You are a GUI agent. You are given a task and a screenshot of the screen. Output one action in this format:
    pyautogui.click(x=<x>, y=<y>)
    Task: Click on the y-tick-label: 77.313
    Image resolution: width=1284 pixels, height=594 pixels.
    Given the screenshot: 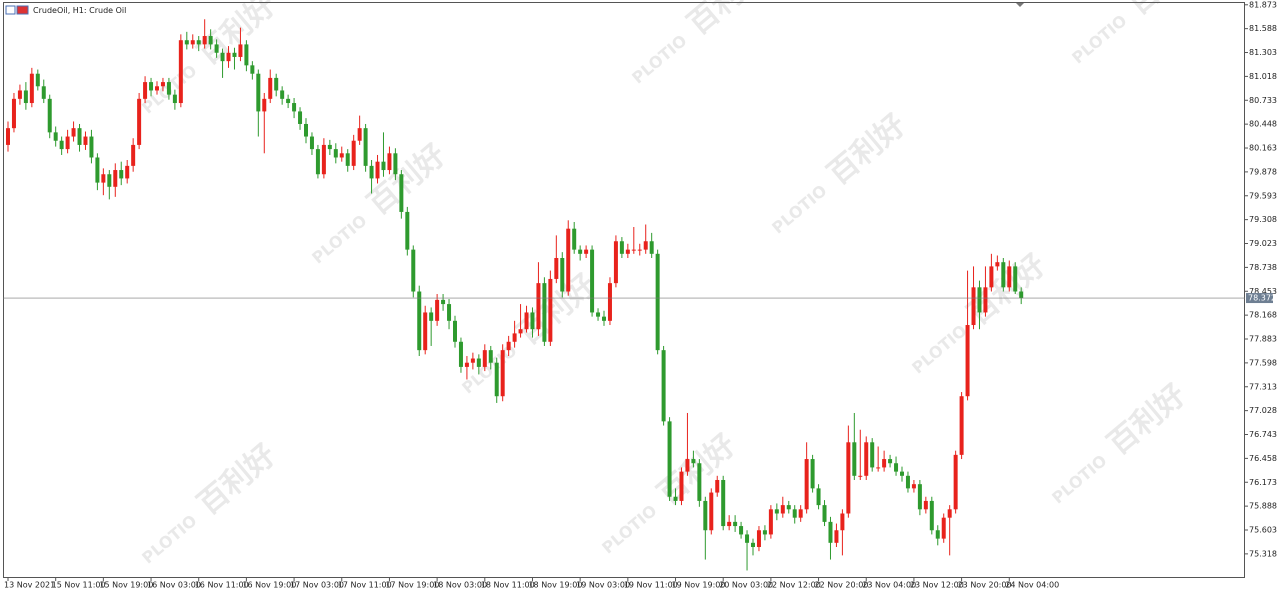 What is the action you would take?
    pyautogui.click(x=1263, y=386)
    